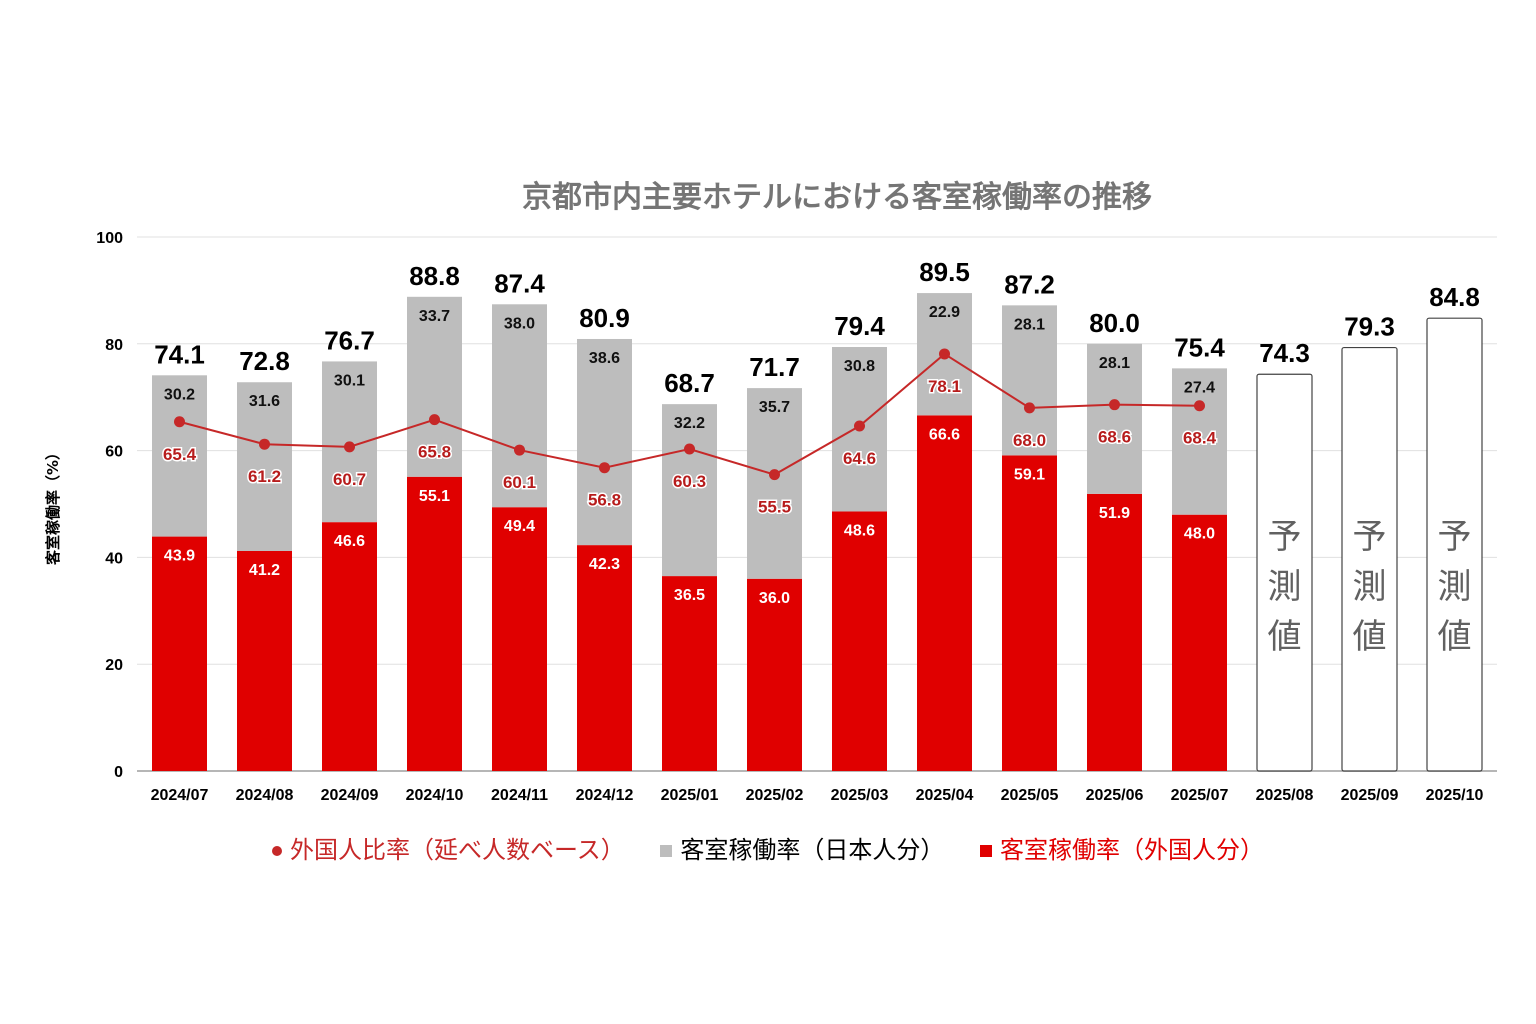 This screenshot has height=1024, width=1536. Describe the element at coordinates (180, 795) in the screenshot. I see `x-tick-label: 2024/07` at that location.